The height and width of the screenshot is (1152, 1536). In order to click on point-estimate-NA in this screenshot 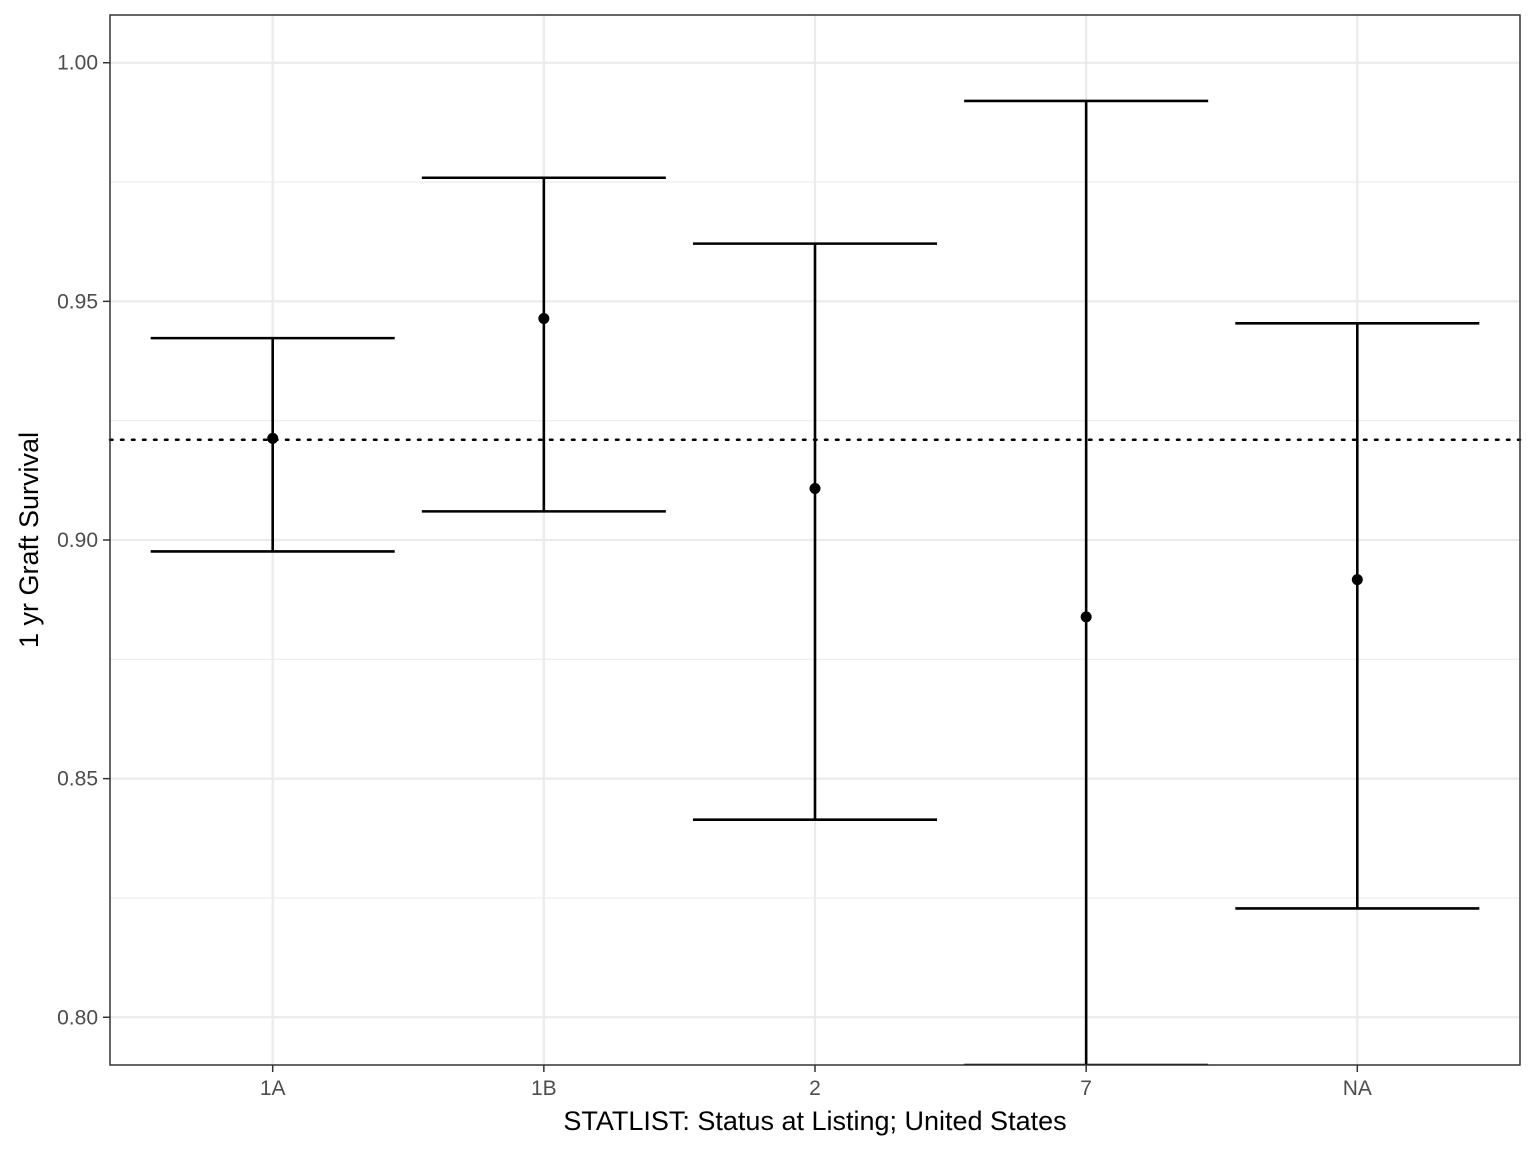, I will do `click(1357, 580)`.